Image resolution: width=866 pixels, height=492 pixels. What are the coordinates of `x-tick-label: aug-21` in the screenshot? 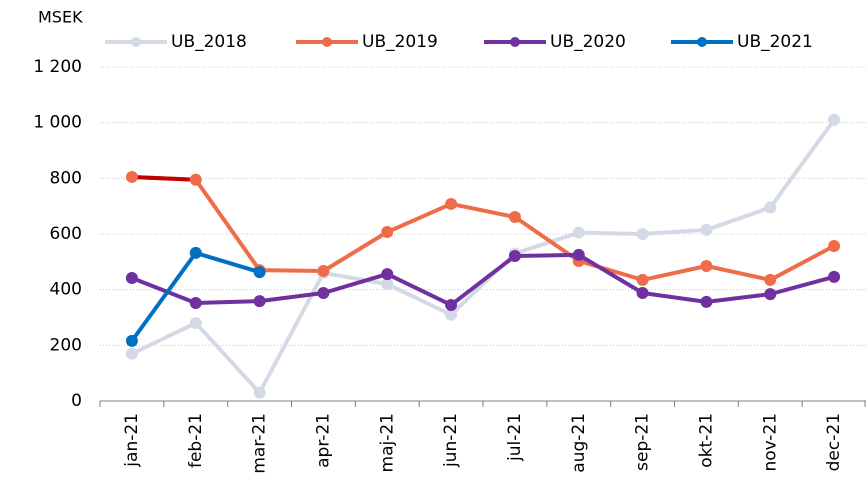 It's located at (579, 443).